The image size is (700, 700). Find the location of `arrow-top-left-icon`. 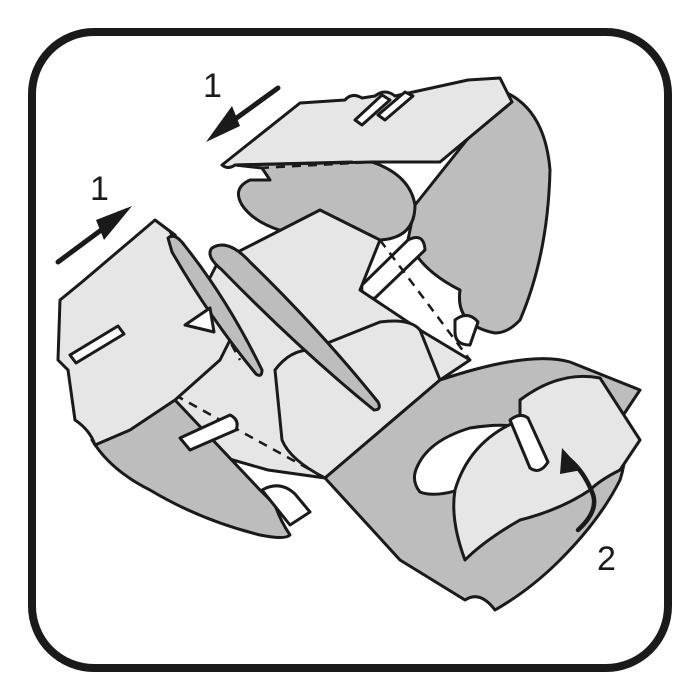

arrow-top-left-icon is located at coordinates (243, 113).